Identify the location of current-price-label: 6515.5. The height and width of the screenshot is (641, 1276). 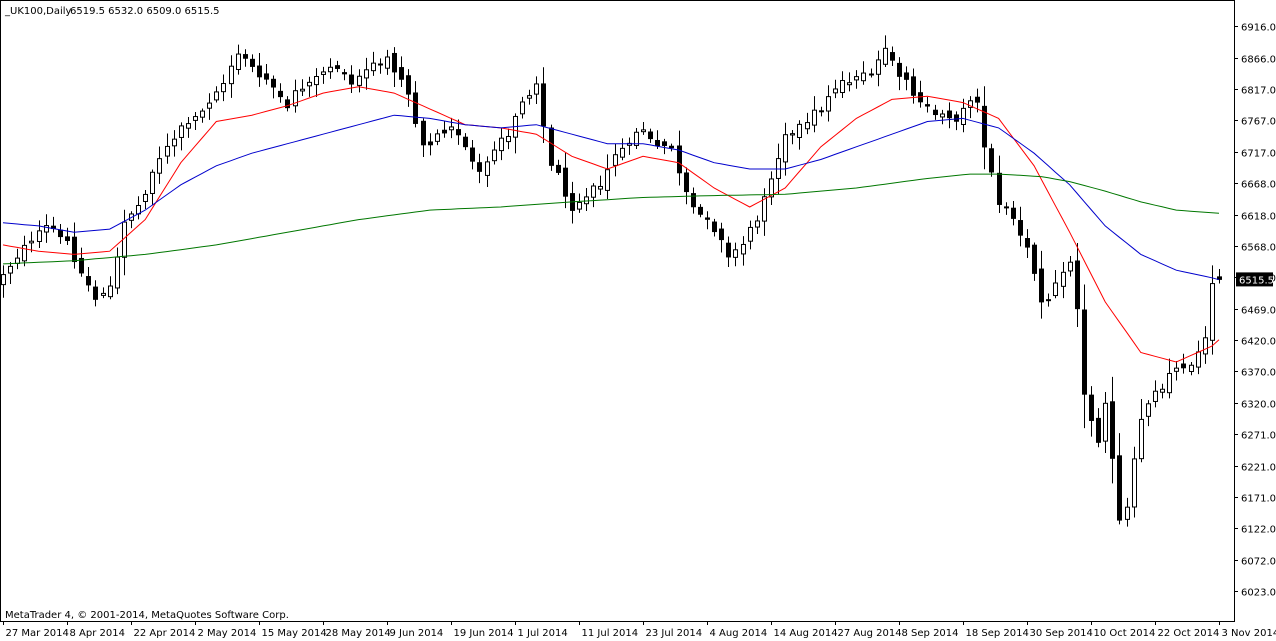
(1256, 280).